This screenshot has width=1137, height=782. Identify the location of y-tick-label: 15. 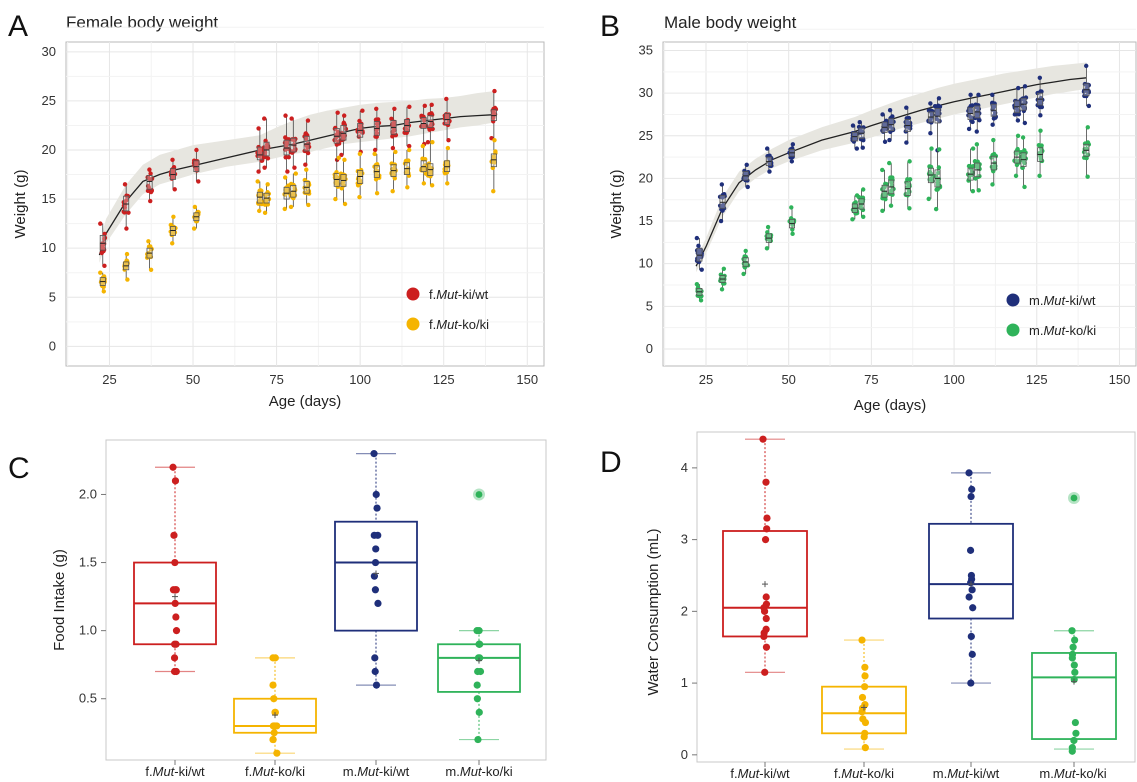
(49, 198).